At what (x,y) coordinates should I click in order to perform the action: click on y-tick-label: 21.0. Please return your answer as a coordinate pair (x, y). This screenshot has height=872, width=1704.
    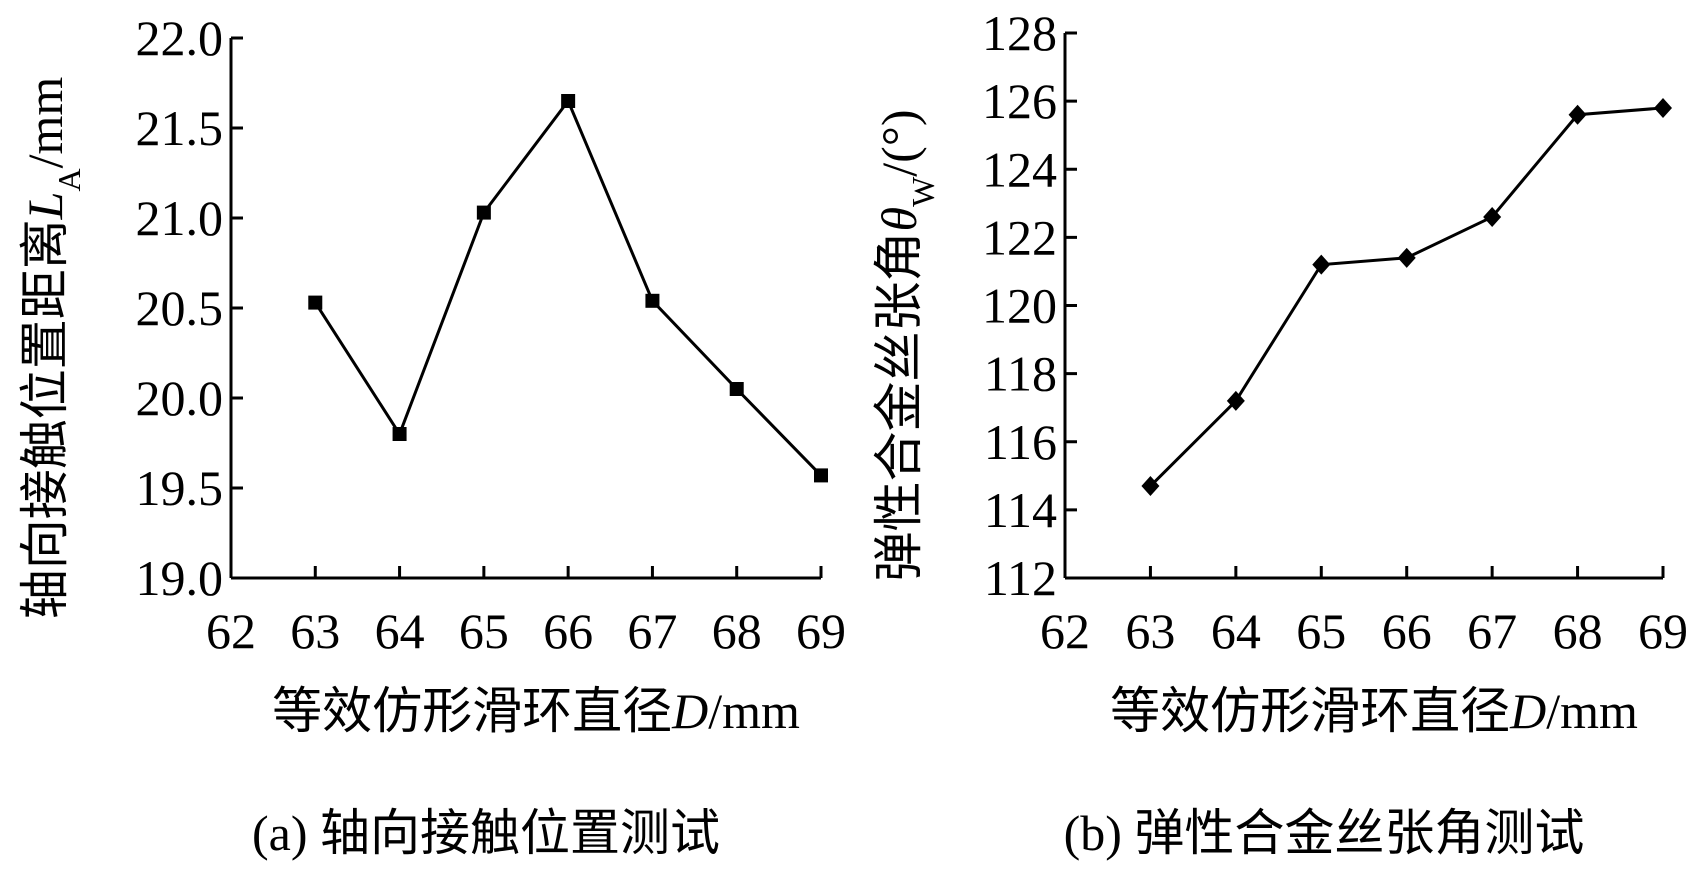
    Looking at the image, I should click on (180, 218).